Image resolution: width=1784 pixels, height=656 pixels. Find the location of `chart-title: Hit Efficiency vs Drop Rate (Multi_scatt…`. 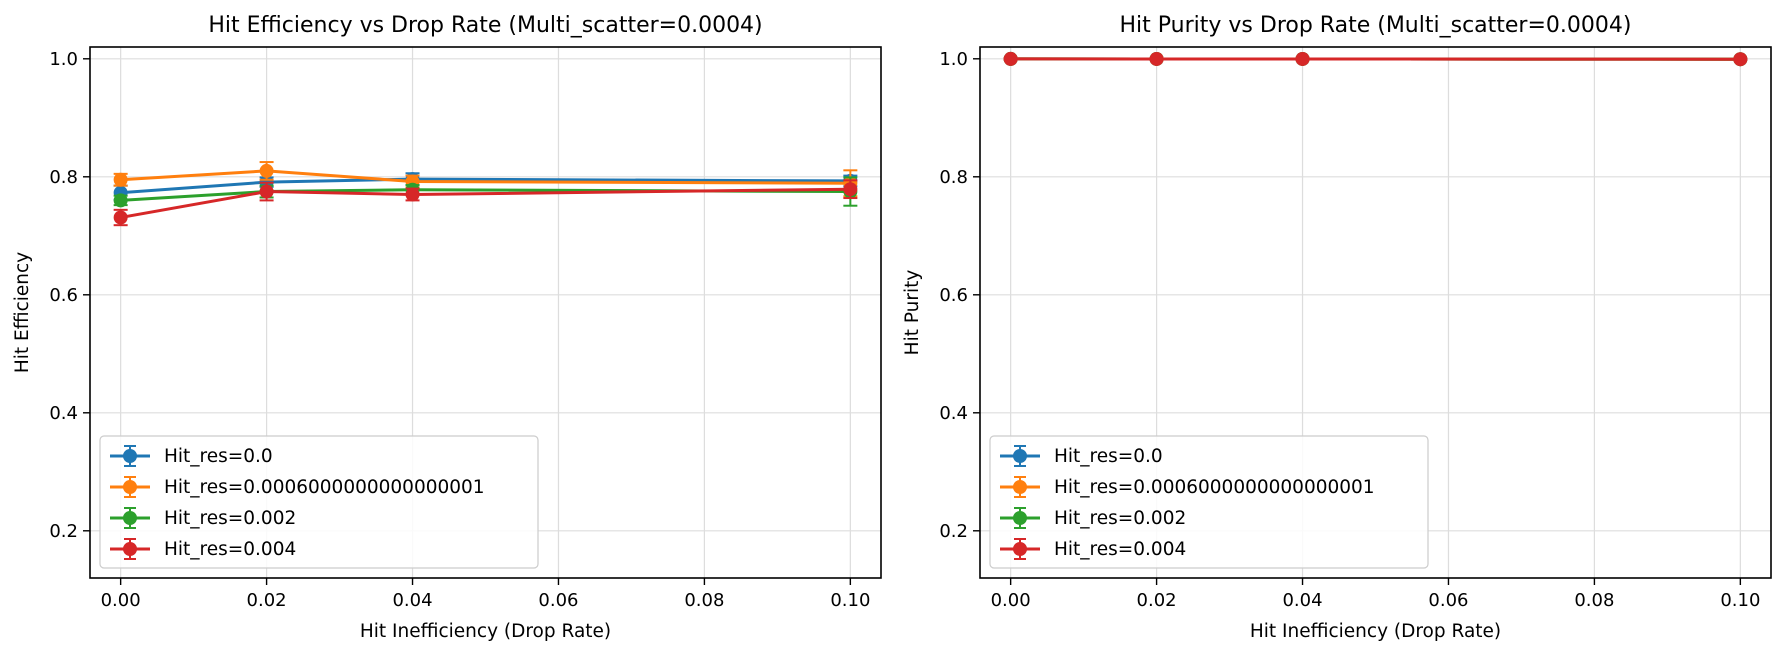

chart-title: Hit Efficiency vs Drop Rate (Multi_scatt… is located at coordinates (485, 25).